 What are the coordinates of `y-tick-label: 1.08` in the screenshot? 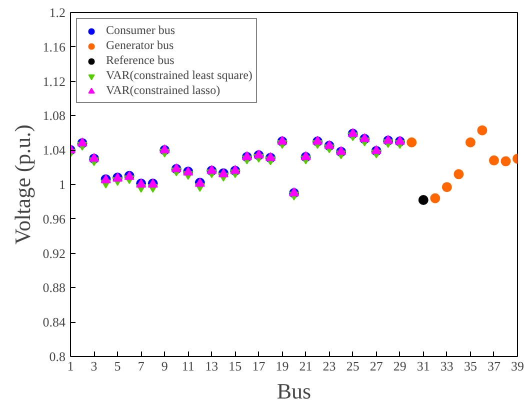 It's located at (54, 116).